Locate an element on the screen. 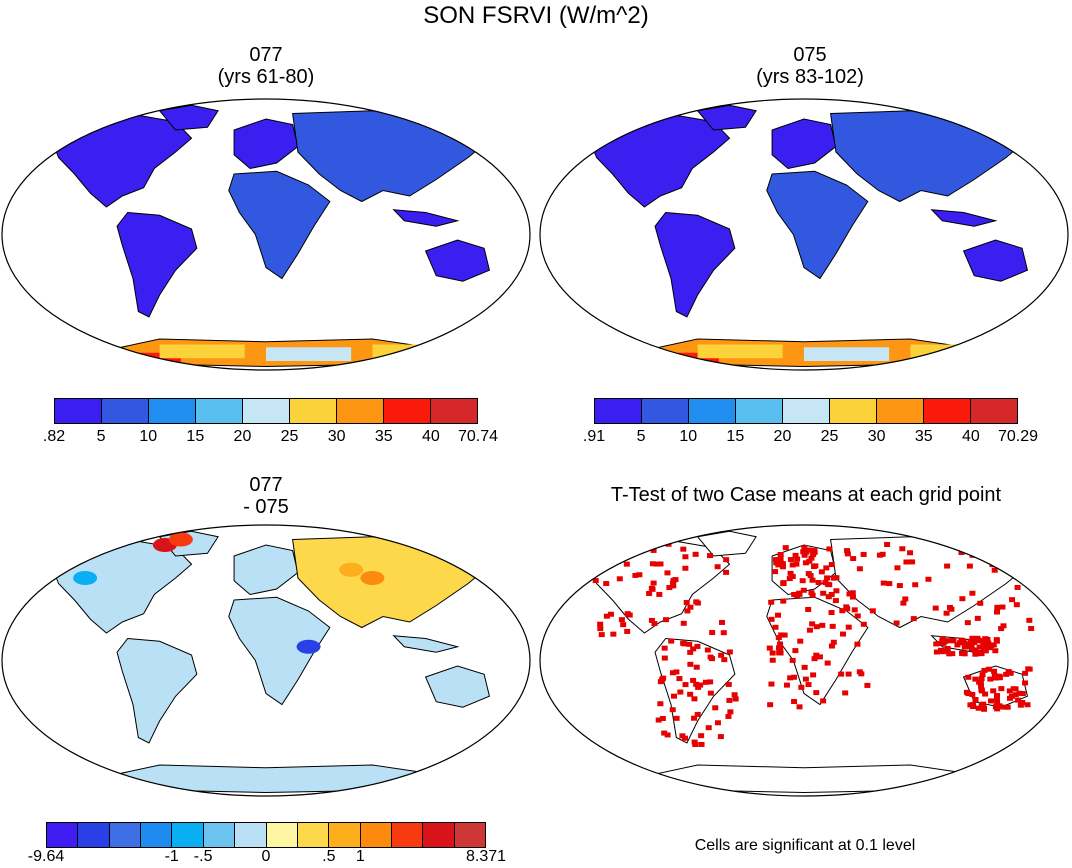  colorbar-tick-label: .82 is located at coordinates (54, 436).